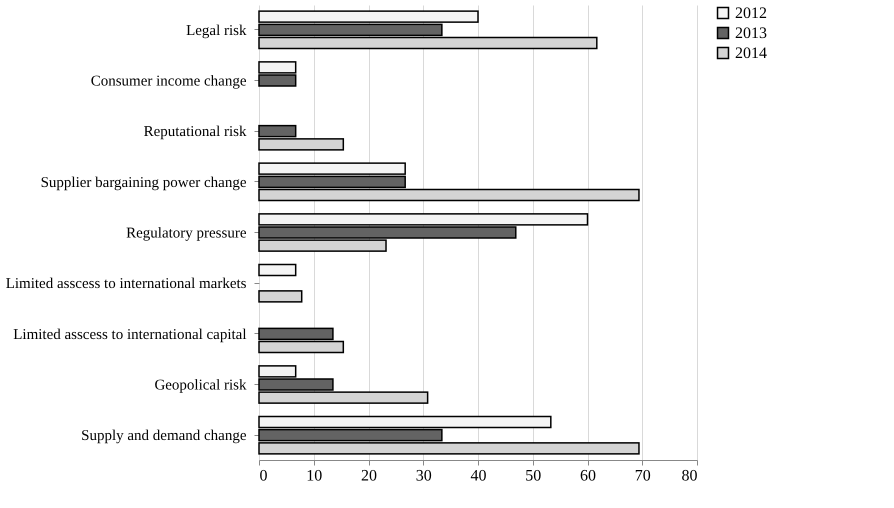 This screenshot has width=894, height=508. What do you see at coordinates (424, 476) in the screenshot?
I see `x-tick-label: 30` at bounding box center [424, 476].